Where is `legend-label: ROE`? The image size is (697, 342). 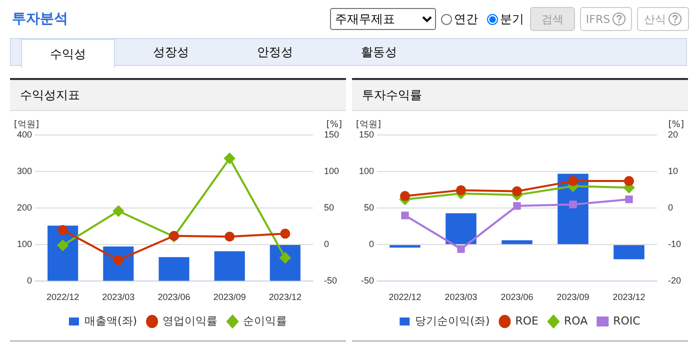
legend-label: ROE is located at coordinates (527, 321).